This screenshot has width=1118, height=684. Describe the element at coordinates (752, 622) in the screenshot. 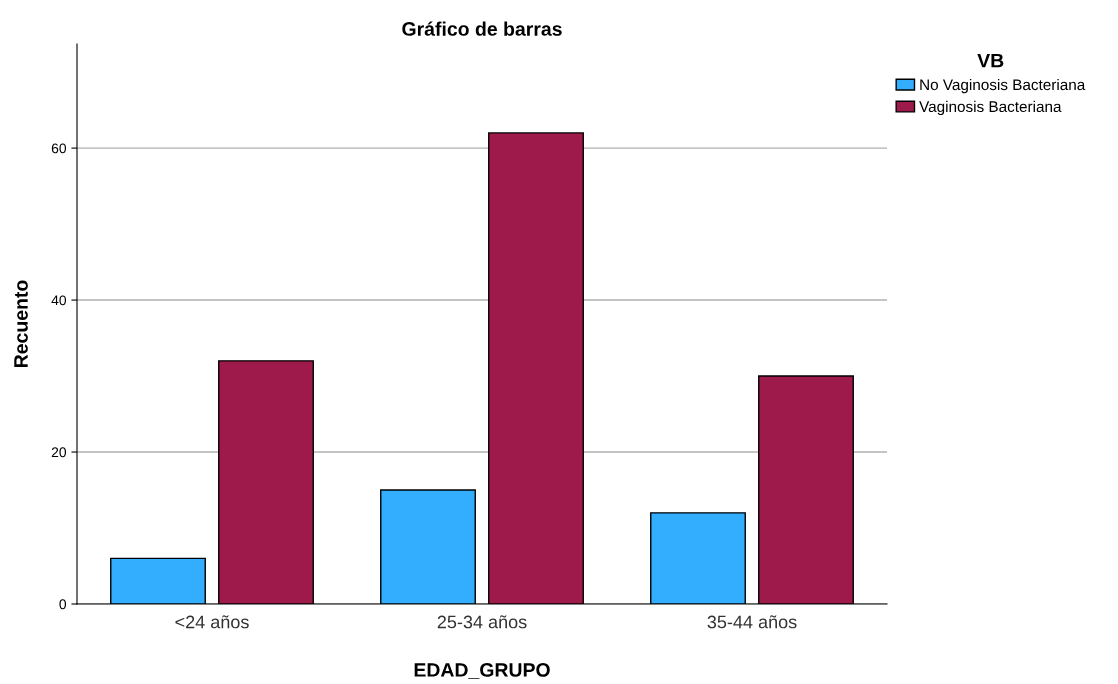

I see `x-tick-label: 35-44 años` at that location.